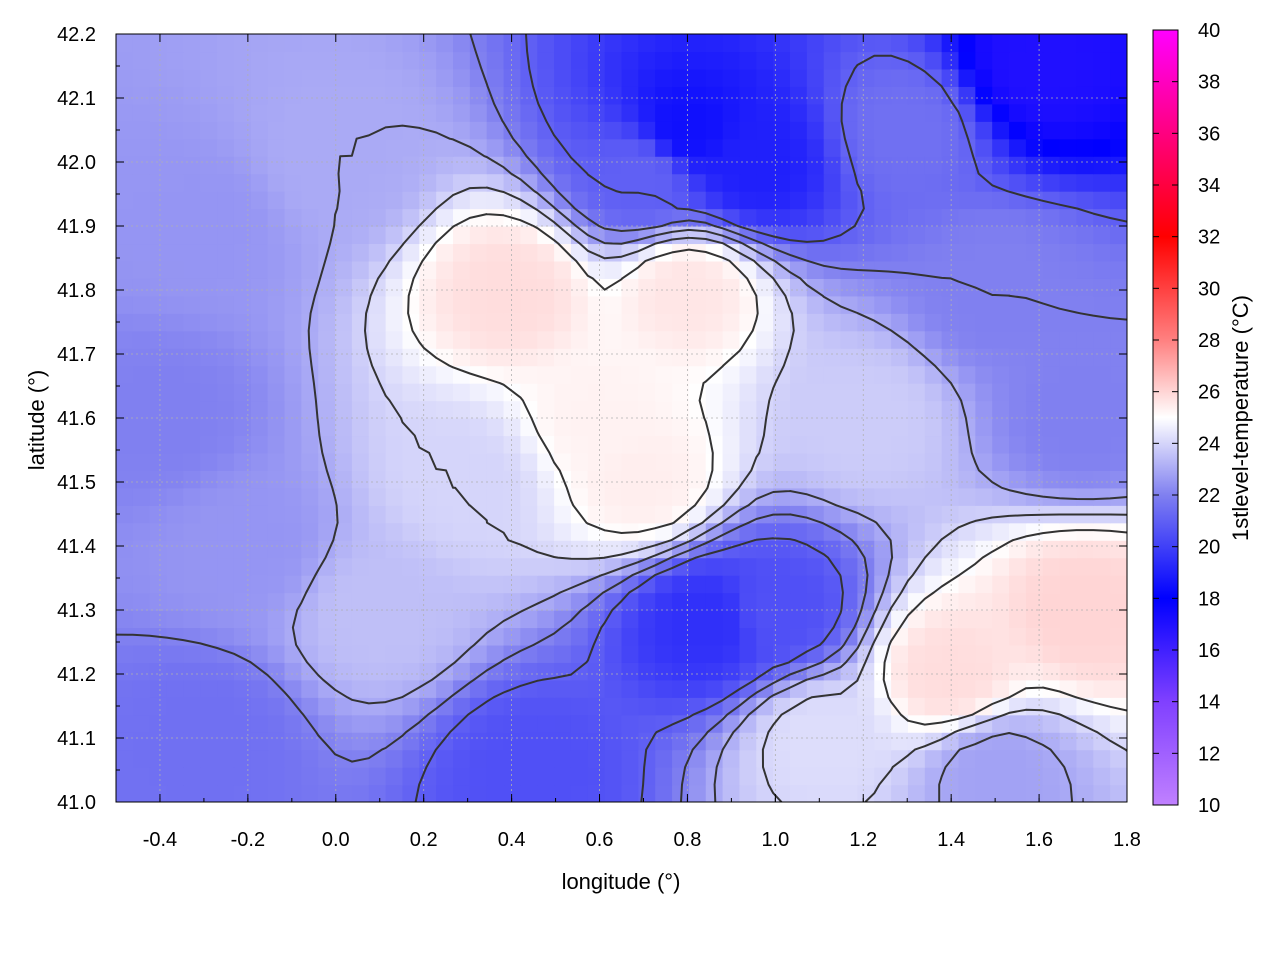 The width and height of the screenshot is (1280, 960). I want to click on x-tick-label: 0.0, so click(336, 840).